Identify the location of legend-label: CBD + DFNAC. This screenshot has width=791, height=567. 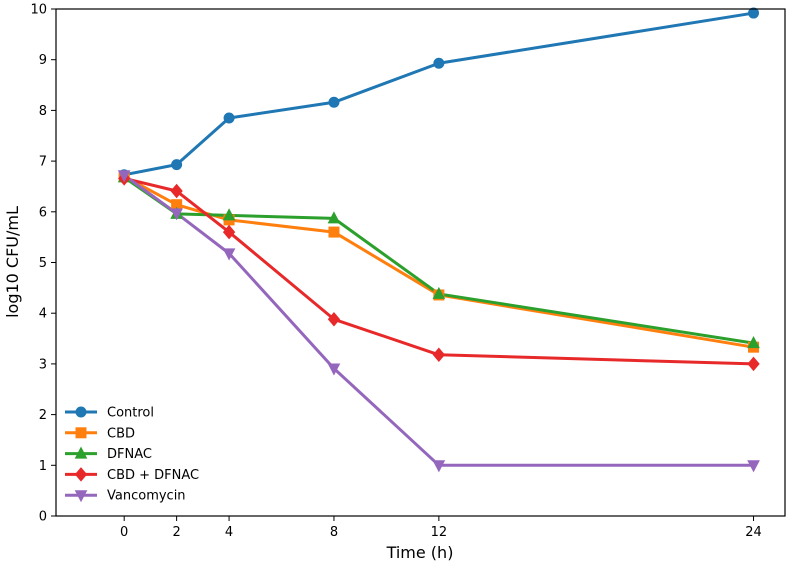
(153, 475).